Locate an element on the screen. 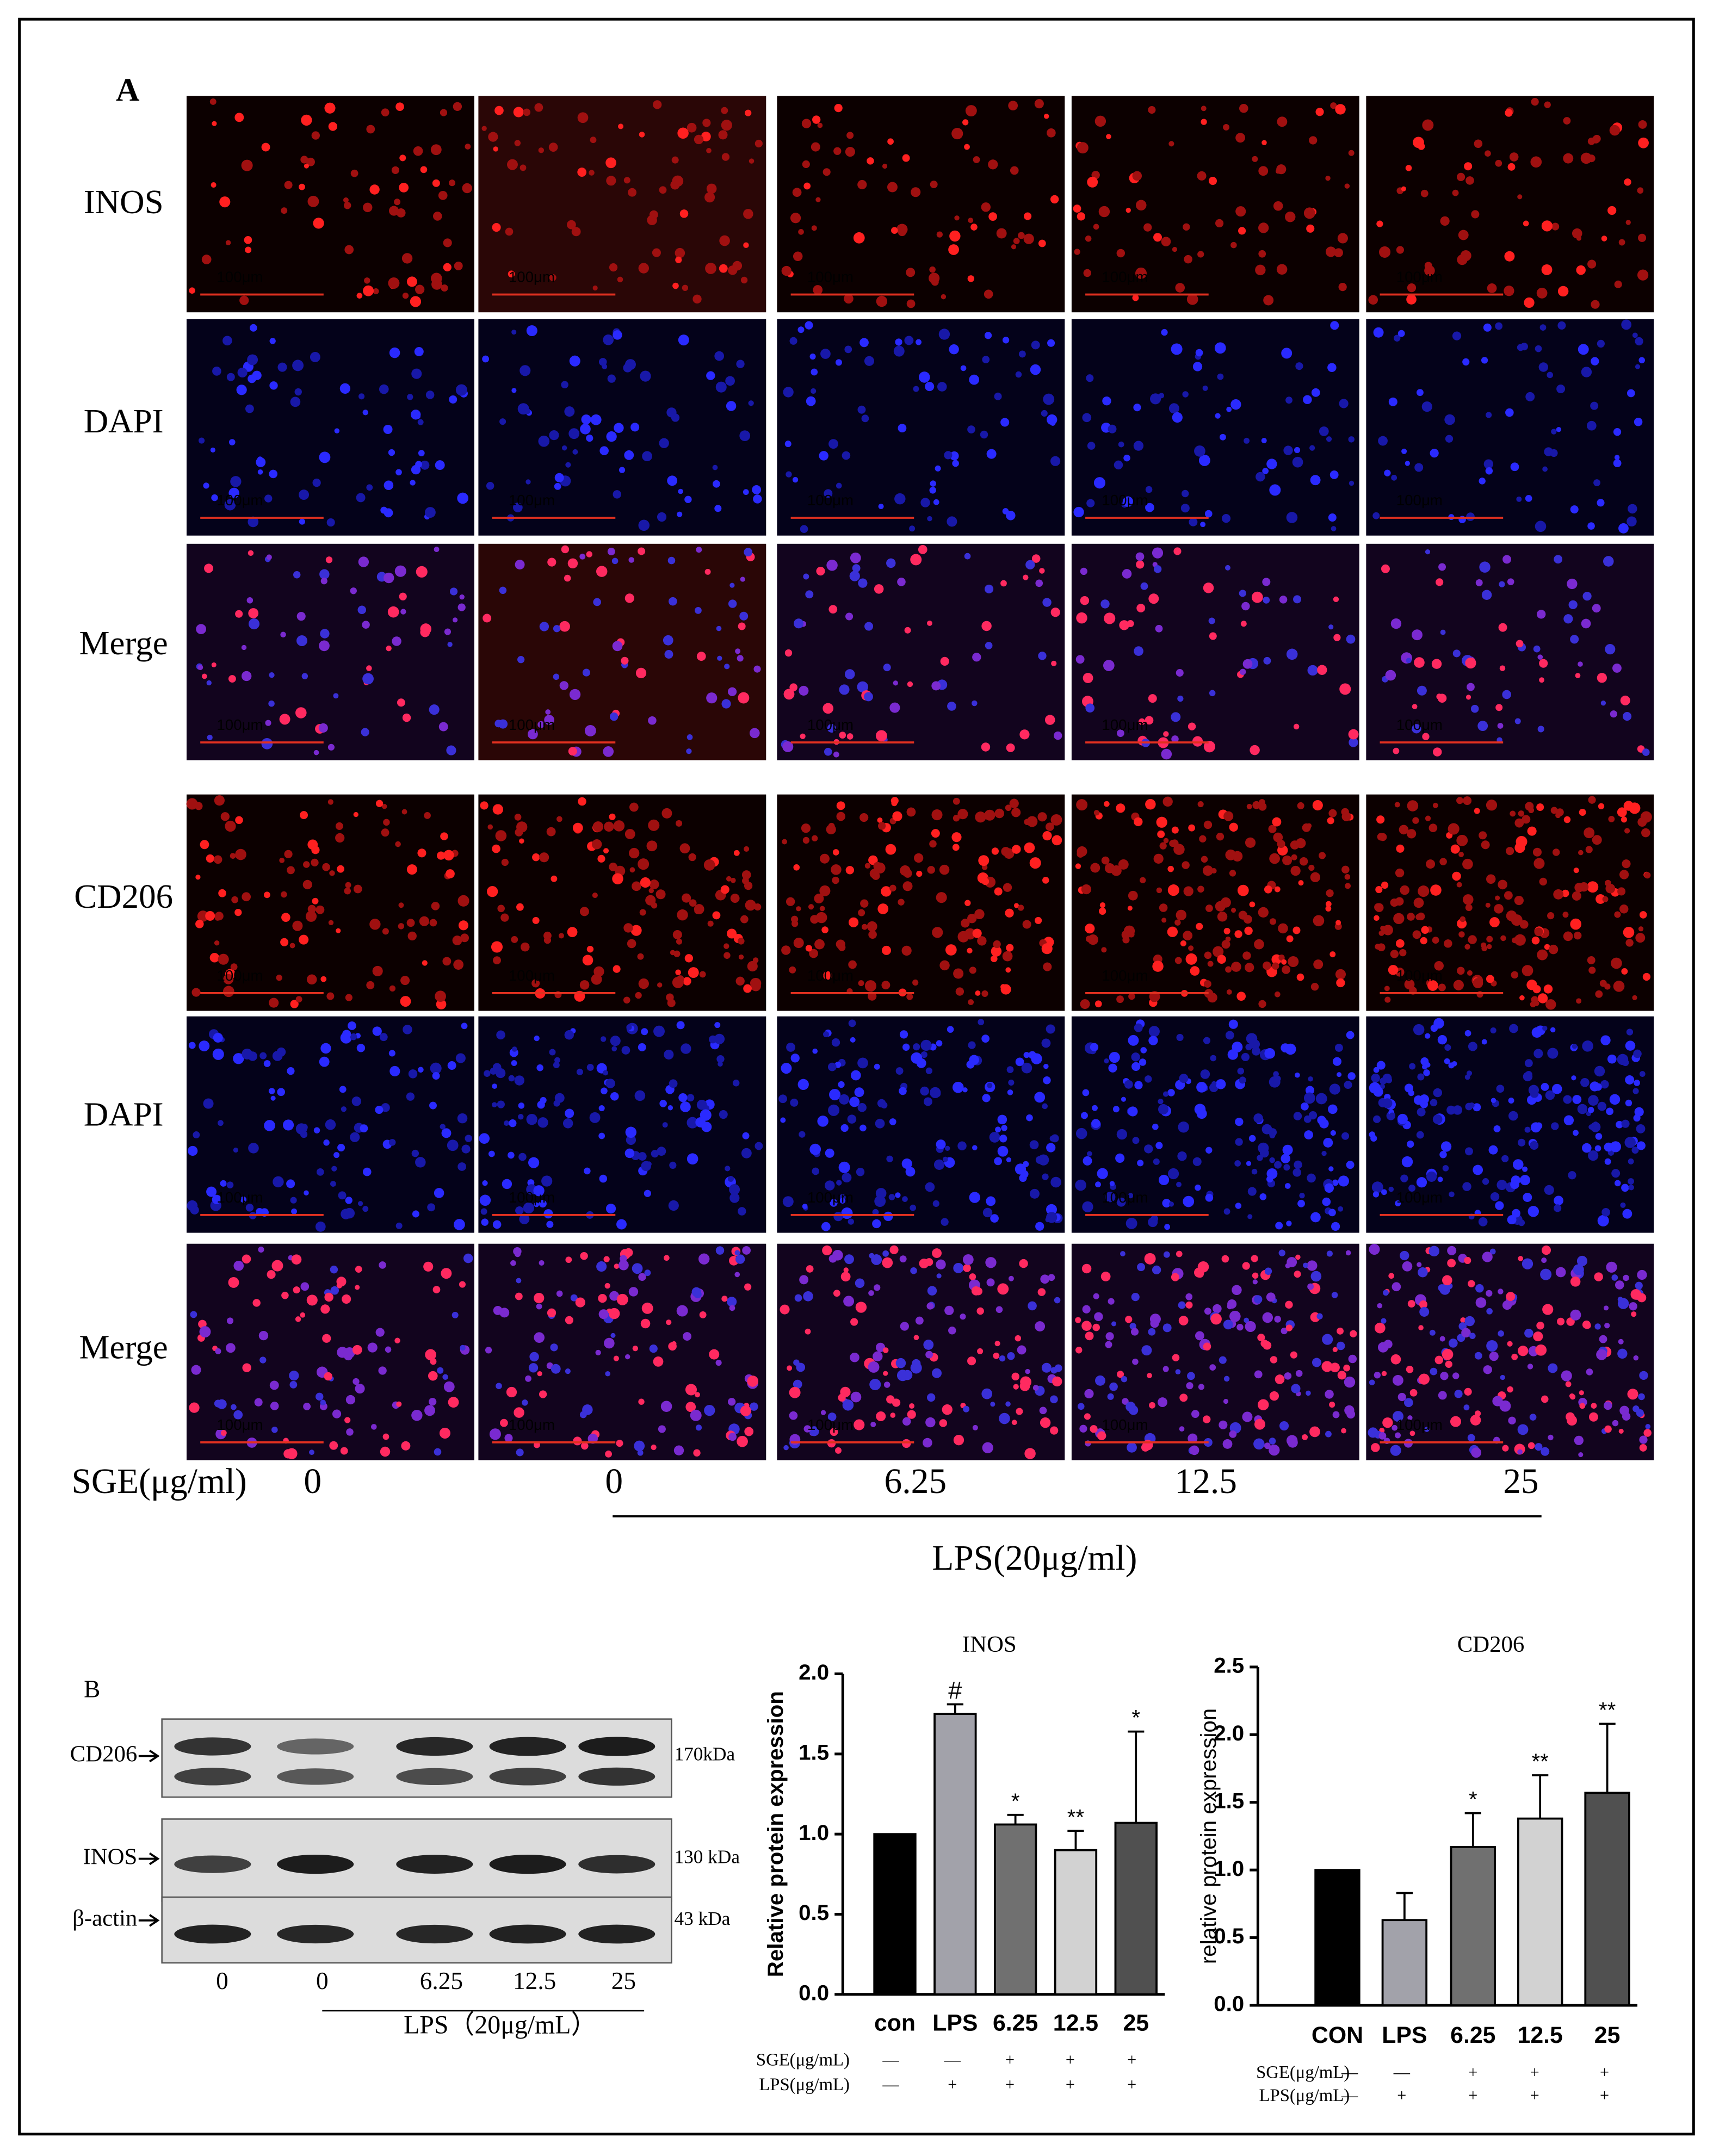  significance: * is located at coordinates (1015, 1801).